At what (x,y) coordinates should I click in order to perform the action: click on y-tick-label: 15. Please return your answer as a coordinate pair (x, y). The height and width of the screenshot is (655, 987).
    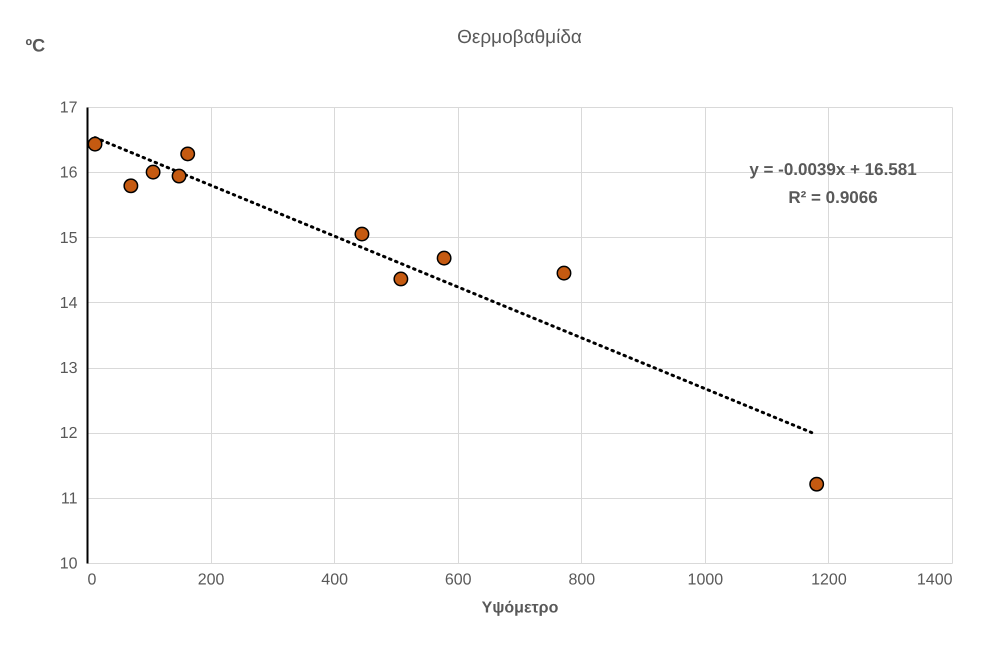
    Looking at the image, I should click on (69, 238).